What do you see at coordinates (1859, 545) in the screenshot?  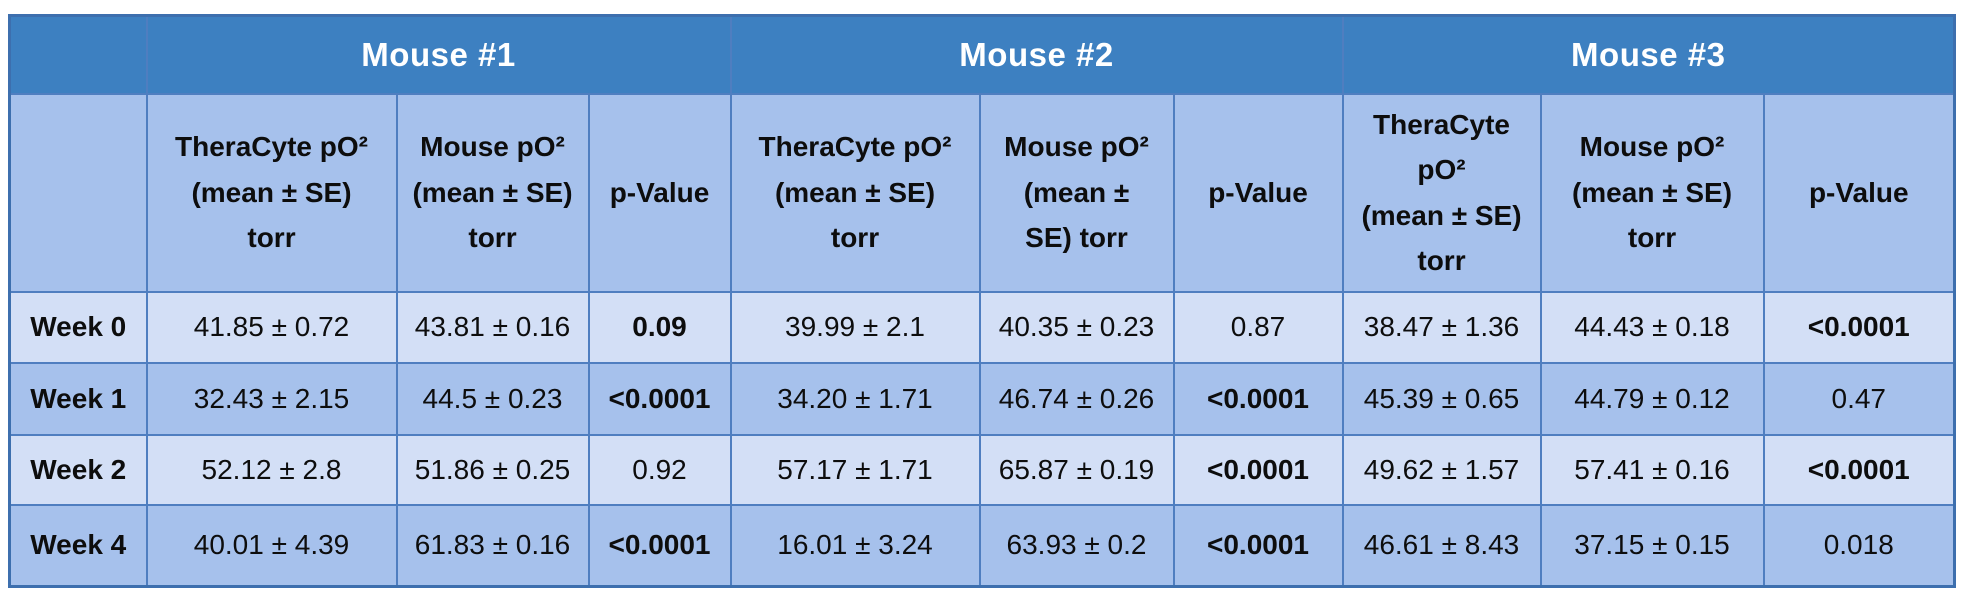 I see `cell-w4-m3-pvalue: 0.018` at bounding box center [1859, 545].